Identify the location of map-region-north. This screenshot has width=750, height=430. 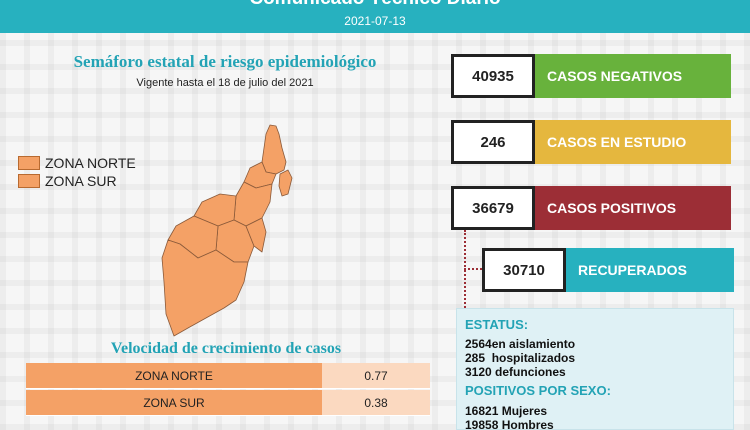
(274, 149).